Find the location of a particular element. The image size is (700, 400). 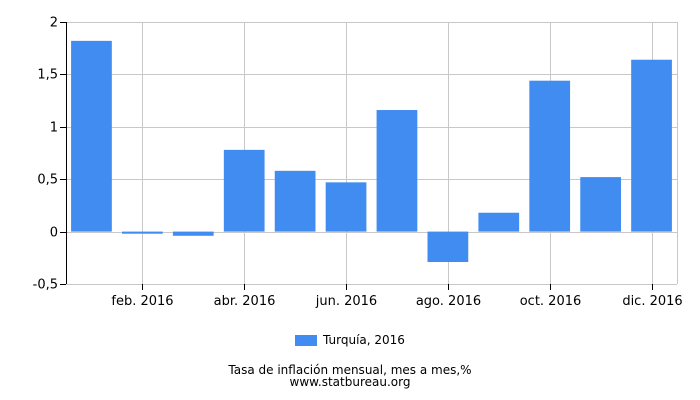

y-tick-label: 1 is located at coordinates (54, 128).